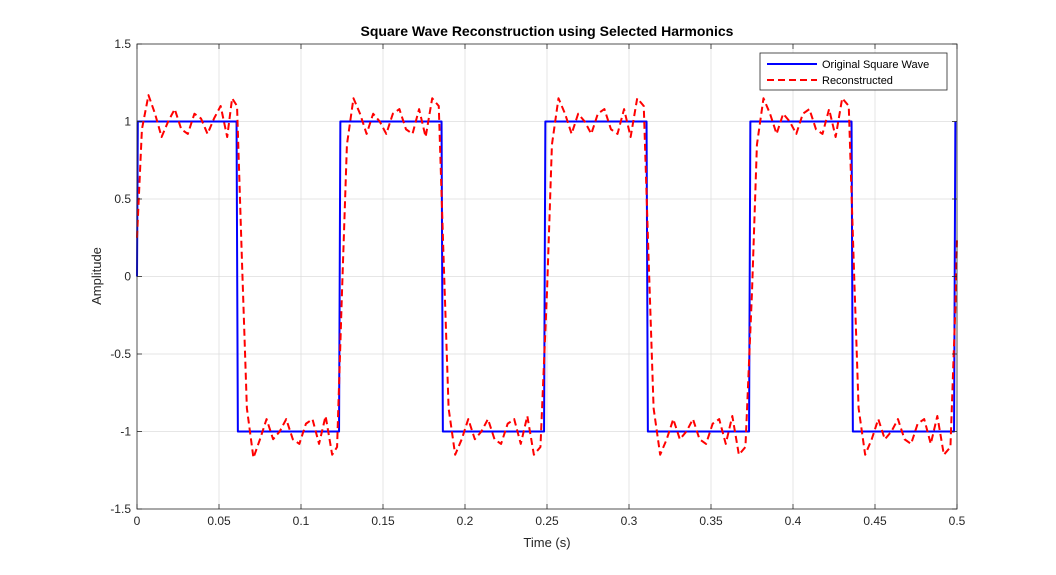 The height and width of the screenshot is (575, 1056). I want to click on x-tick-label: 0.45, so click(875, 521).